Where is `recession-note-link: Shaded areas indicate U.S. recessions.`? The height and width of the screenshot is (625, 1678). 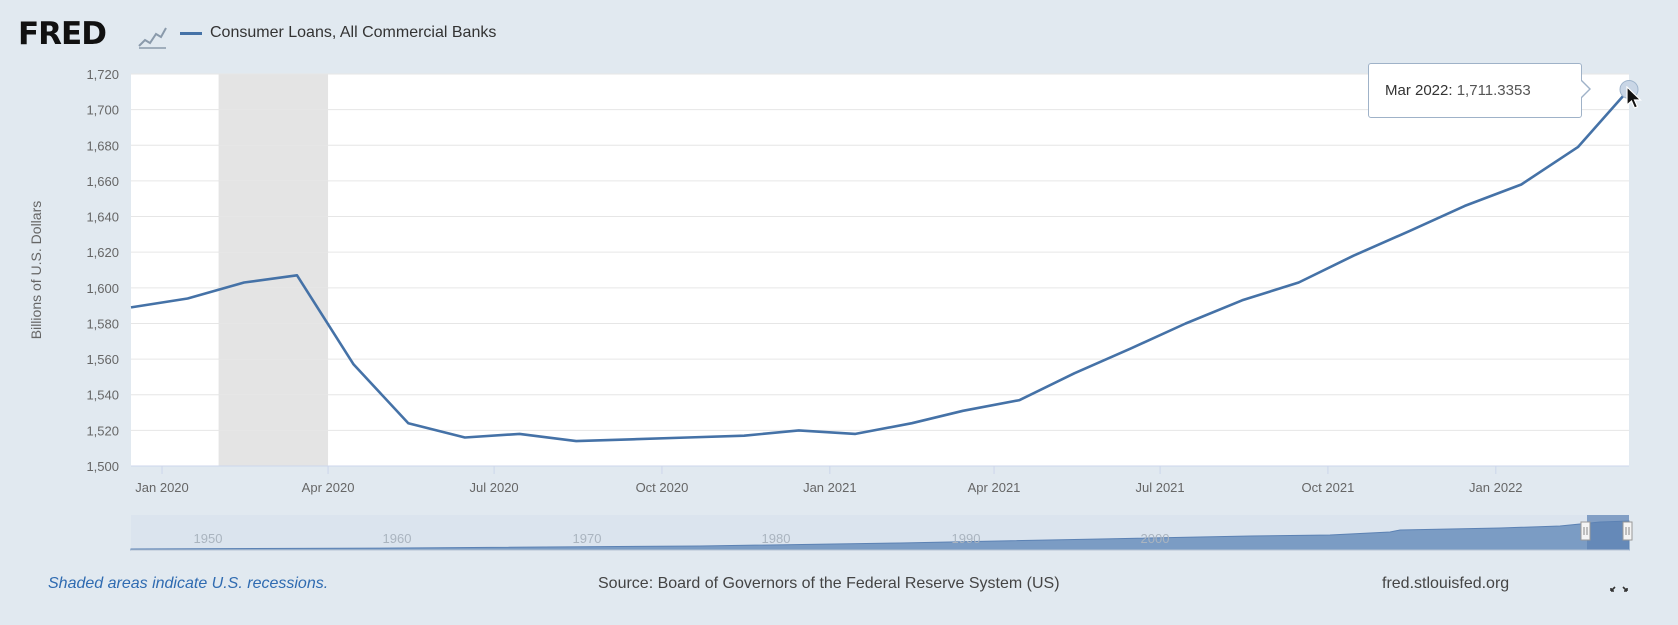 recession-note-link: Shaded areas indicate U.S. recessions. is located at coordinates (188, 583).